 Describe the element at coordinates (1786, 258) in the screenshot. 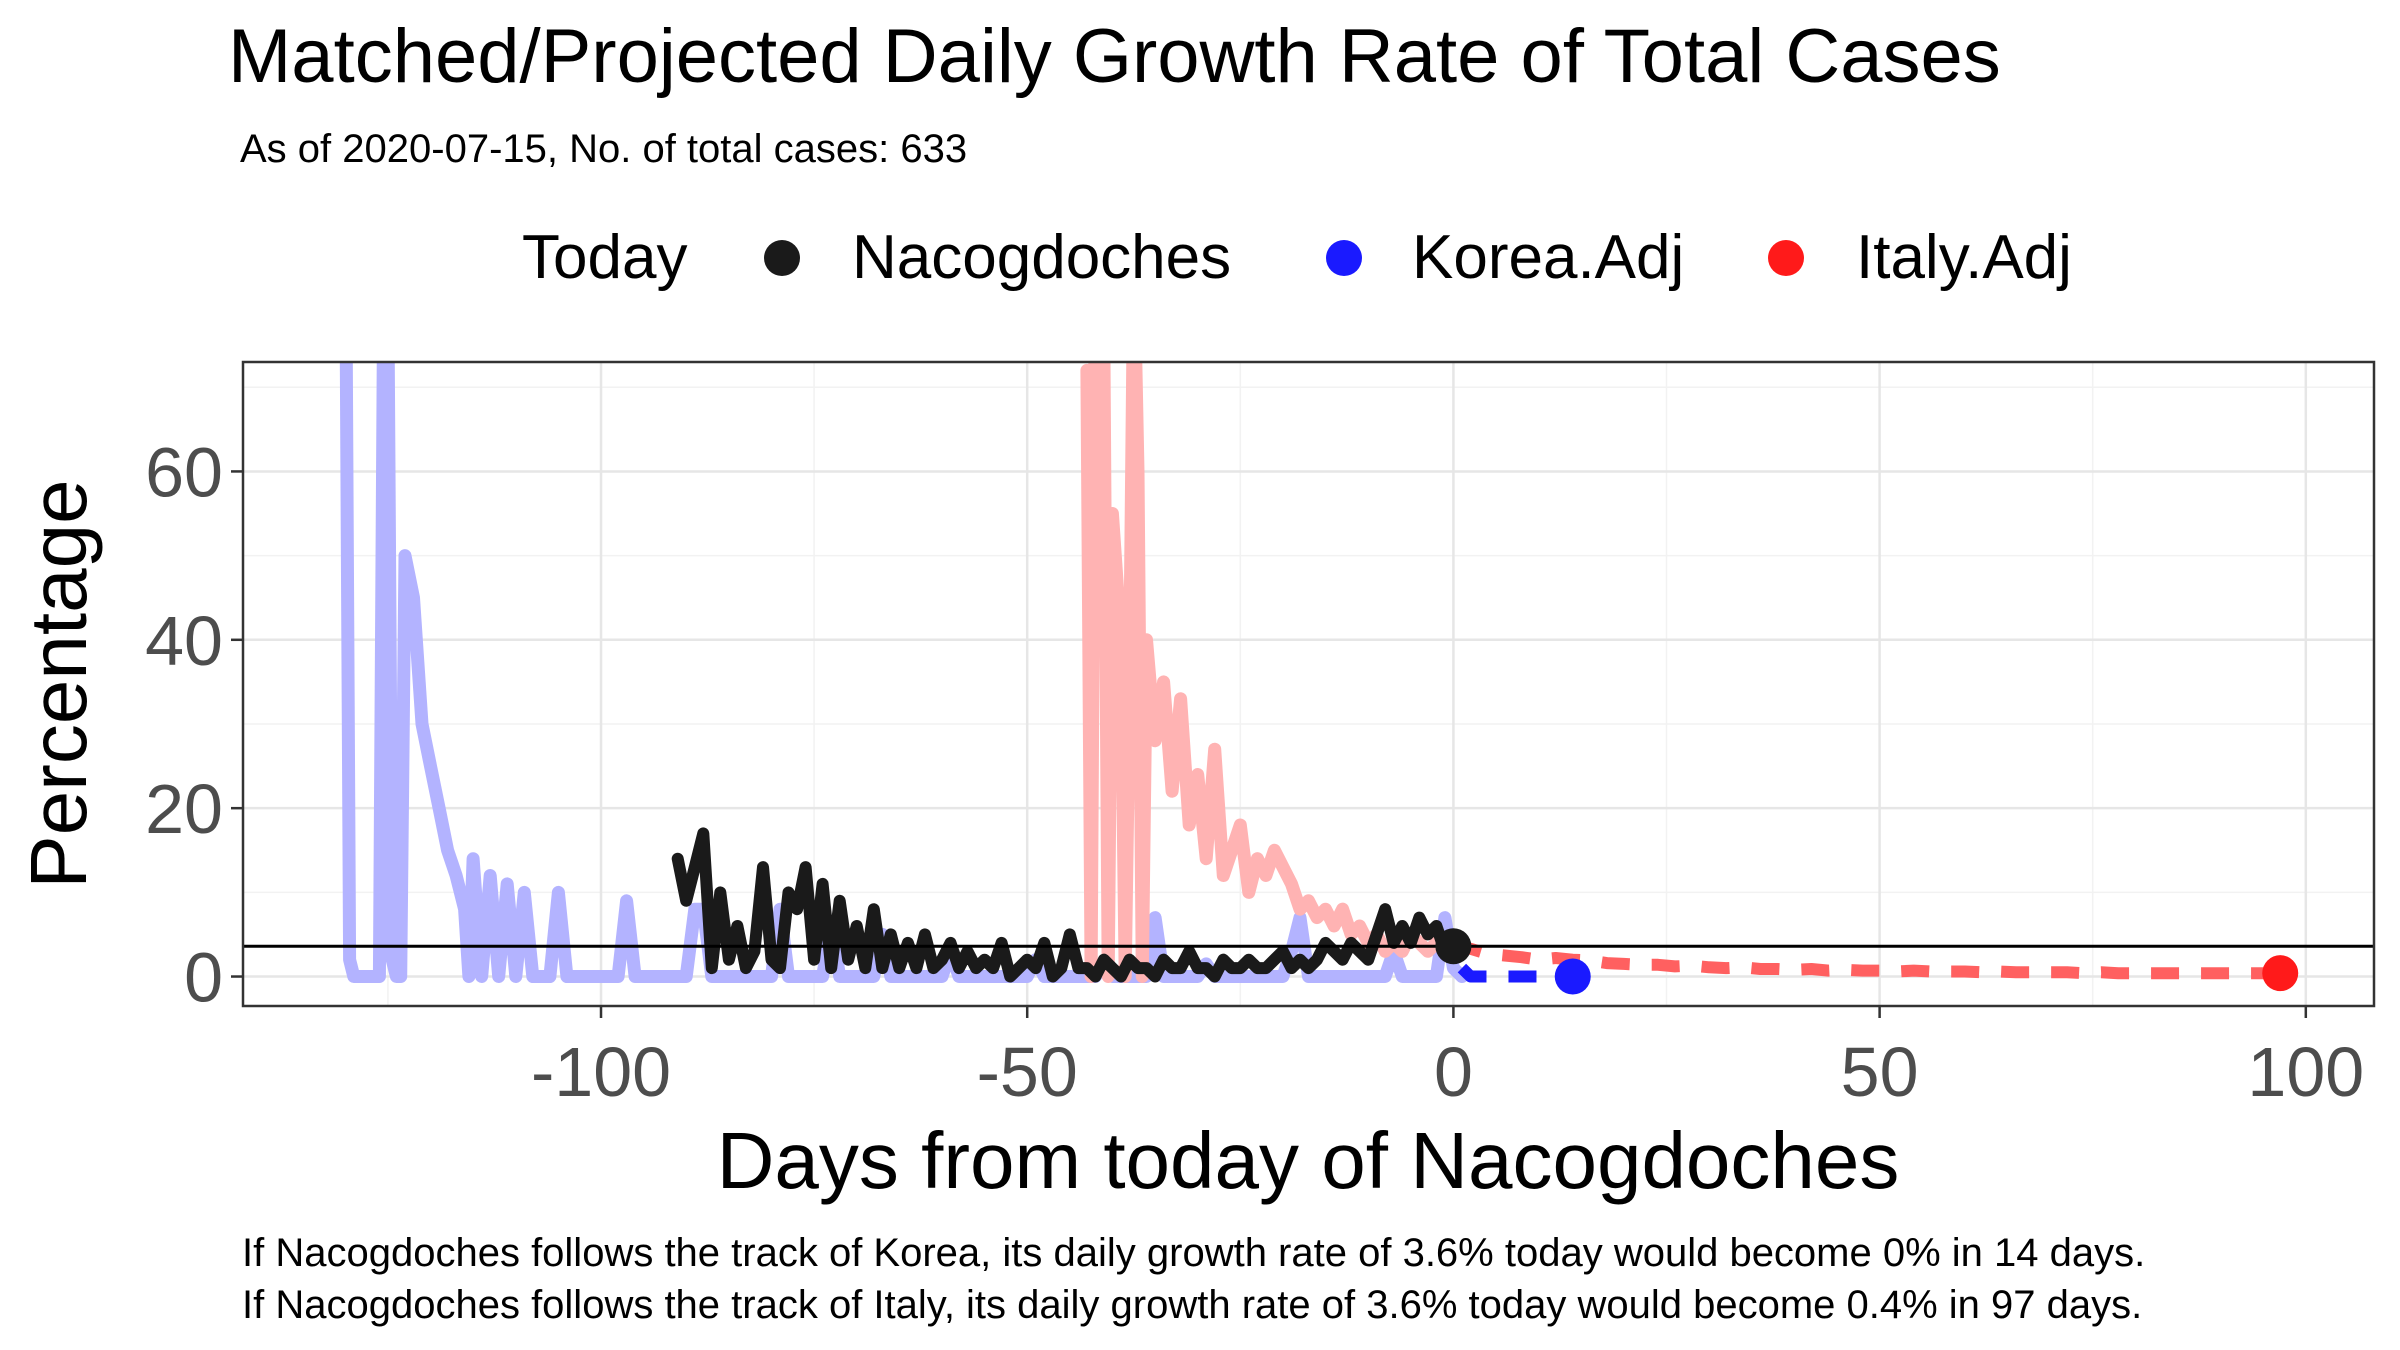

I see `legend-key-italy` at that location.